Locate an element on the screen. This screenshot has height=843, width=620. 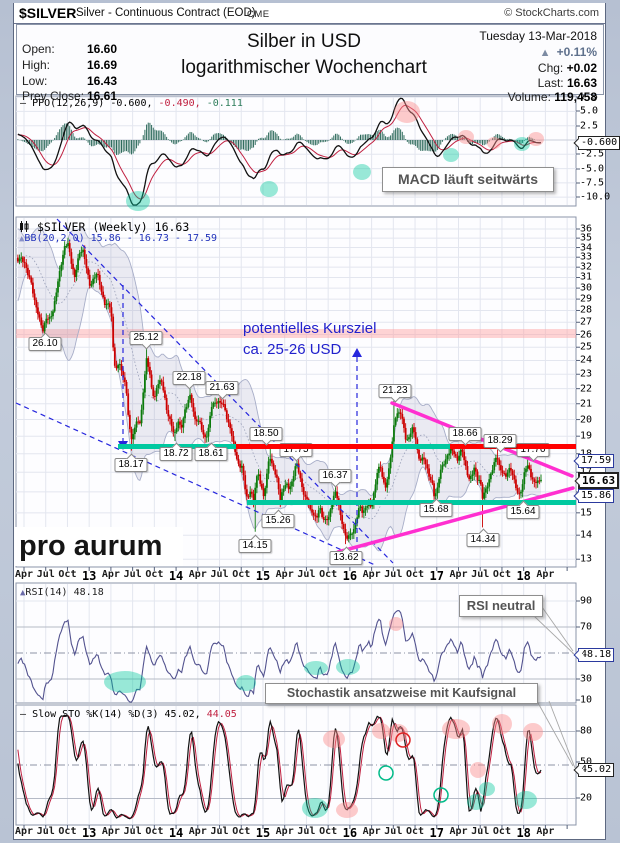
bb-legend: ▲BB(20,2.0) 15.86 - 16.73 - 17.59 is located at coordinates (118, 238).